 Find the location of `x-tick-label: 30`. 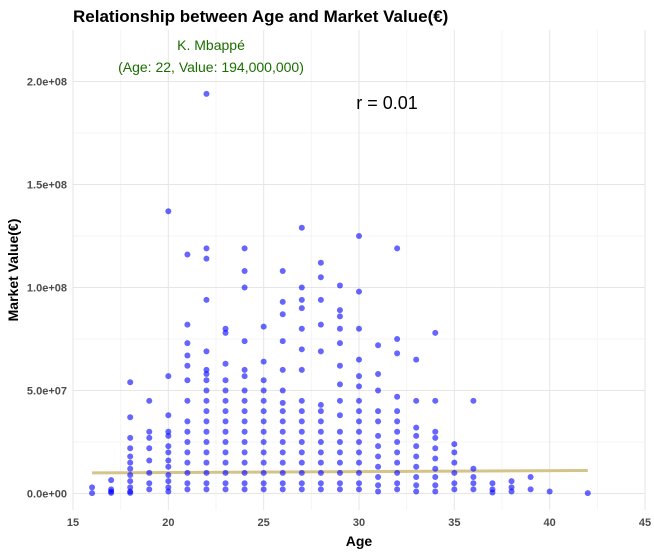

x-tick-label: 30 is located at coordinates (359, 523).